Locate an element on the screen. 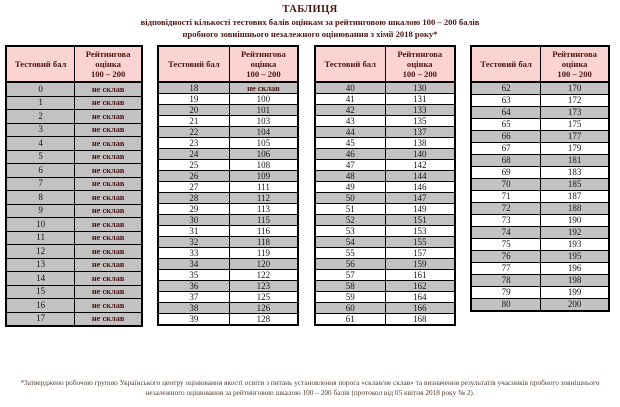  rating-cell: 188 is located at coordinates (575, 208).